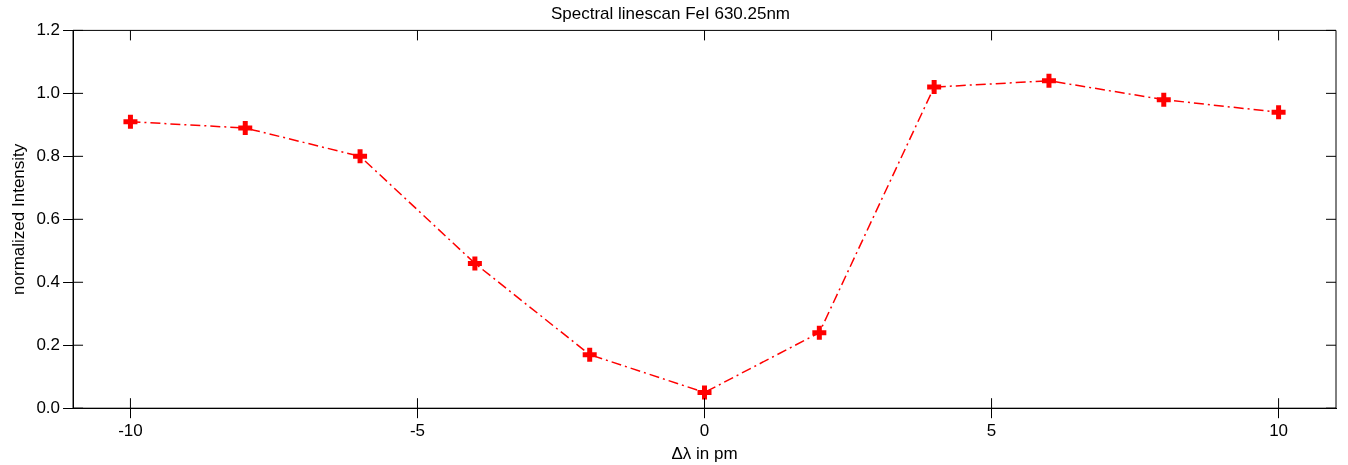 The image size is (1348, 465). What do you see at coordinates (48, 156) in the screenshot?
I see `y-tick-label: 0.8` at bounding box center [48, 156].